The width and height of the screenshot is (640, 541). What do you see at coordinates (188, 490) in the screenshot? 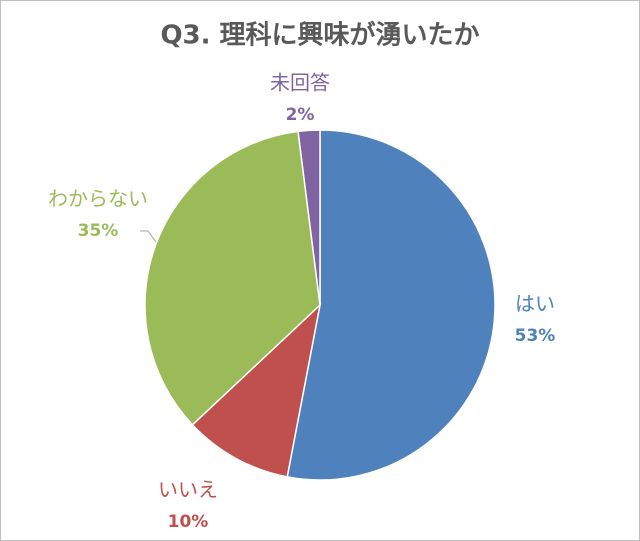
I see `slice-category-label: いいえ` at bounding box center [188, 490].